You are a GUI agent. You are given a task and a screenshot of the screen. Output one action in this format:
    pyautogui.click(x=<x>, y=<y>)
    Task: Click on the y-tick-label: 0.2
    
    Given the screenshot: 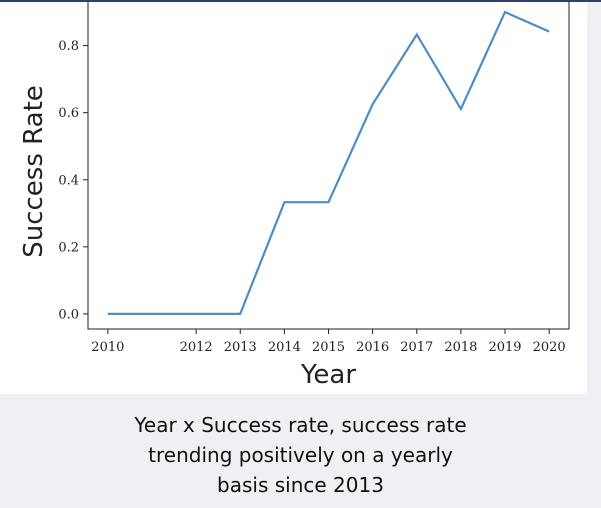 What is the action you would take?
    pyautogui.click(x=68, y=247)
    